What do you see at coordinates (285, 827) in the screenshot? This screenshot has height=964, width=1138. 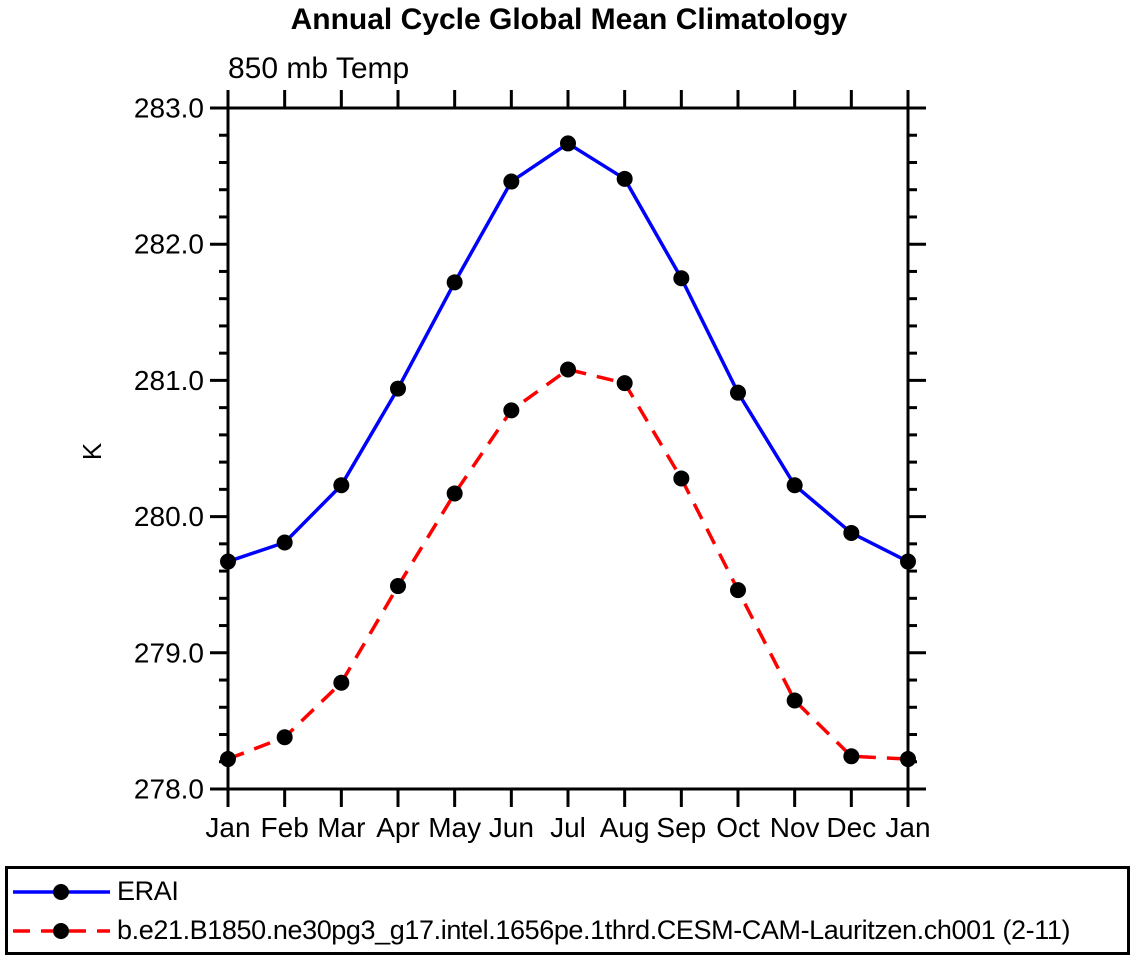 I see `x-tick-label: Feb` at bounding box center [285, 827].